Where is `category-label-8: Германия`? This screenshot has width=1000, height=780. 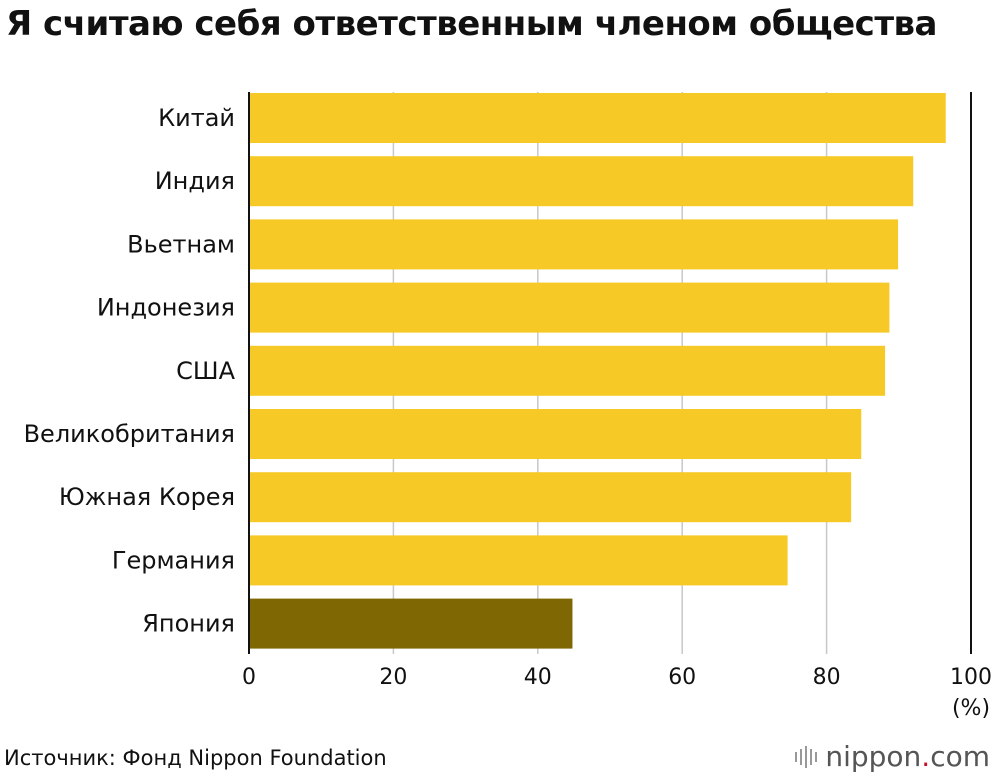 category-label-8: Германия is located at coordinates (173, 560).